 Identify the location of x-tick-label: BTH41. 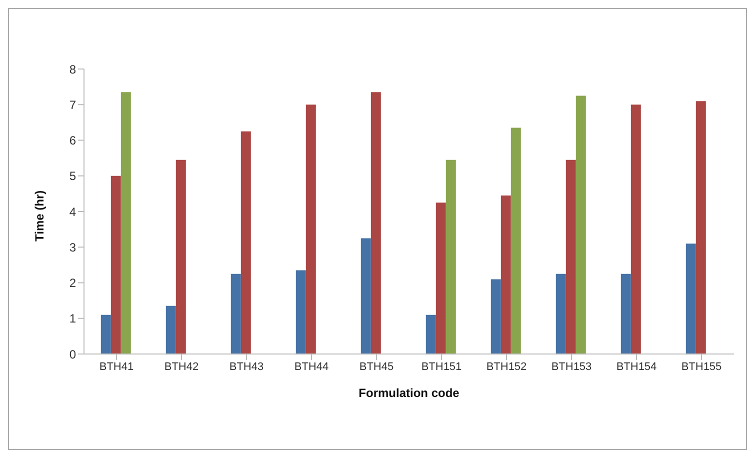
(116, 366).